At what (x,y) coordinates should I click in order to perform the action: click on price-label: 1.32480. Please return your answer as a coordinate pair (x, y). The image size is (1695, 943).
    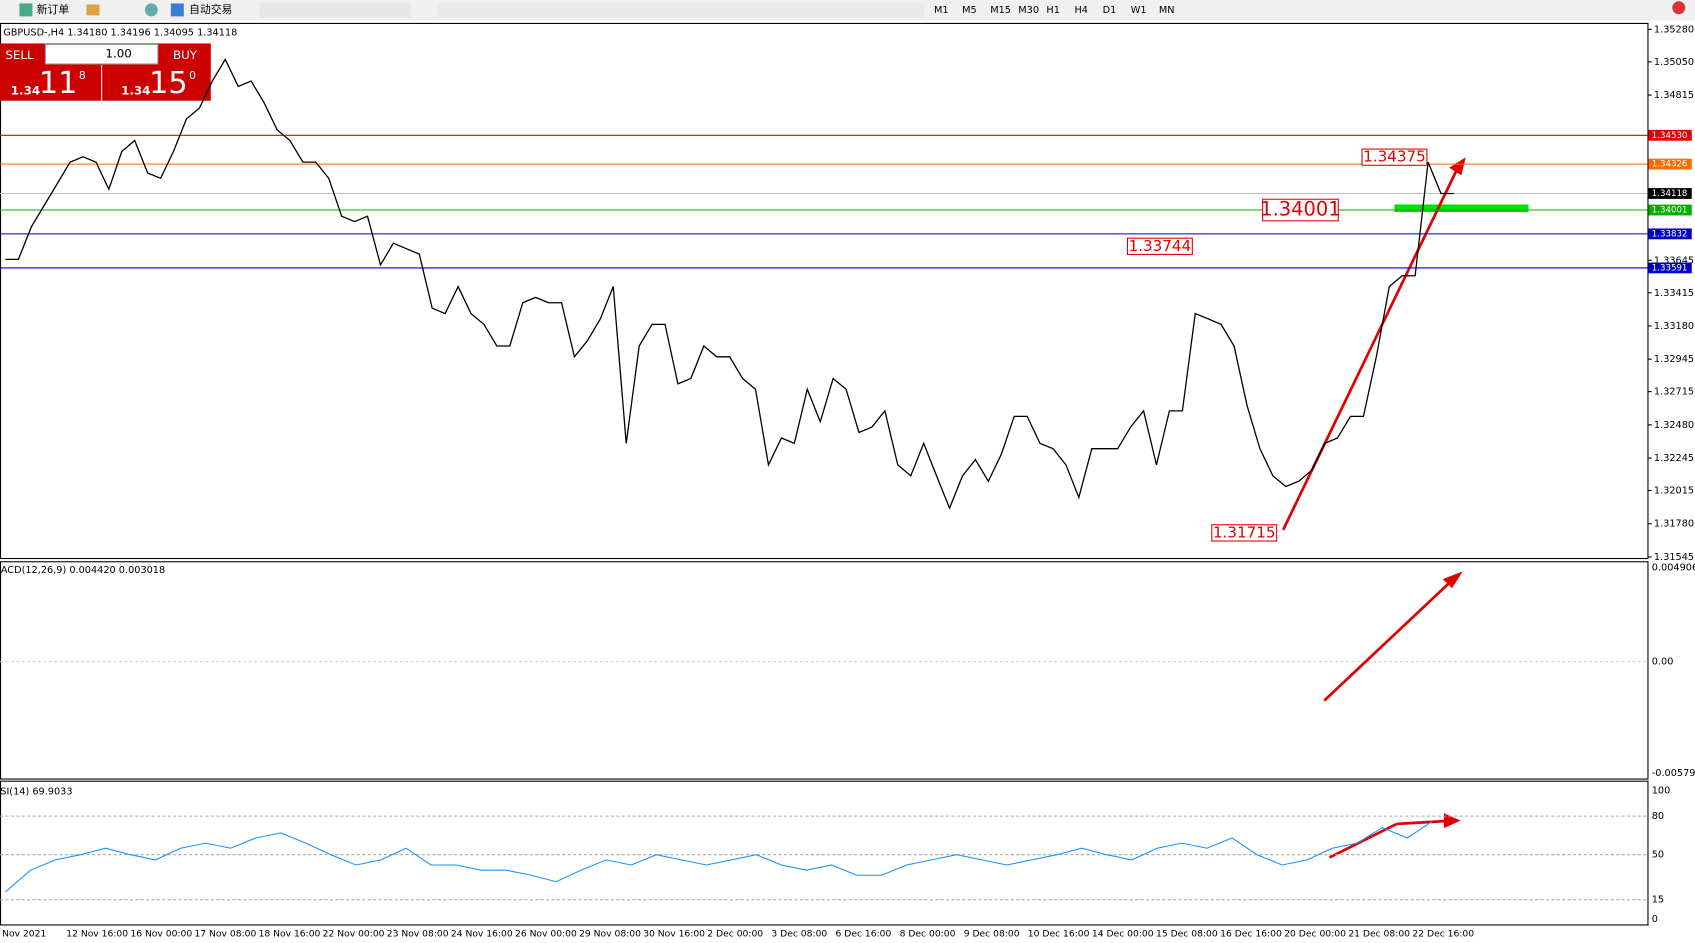
    Looking at the image, I should click on (1674, 425).